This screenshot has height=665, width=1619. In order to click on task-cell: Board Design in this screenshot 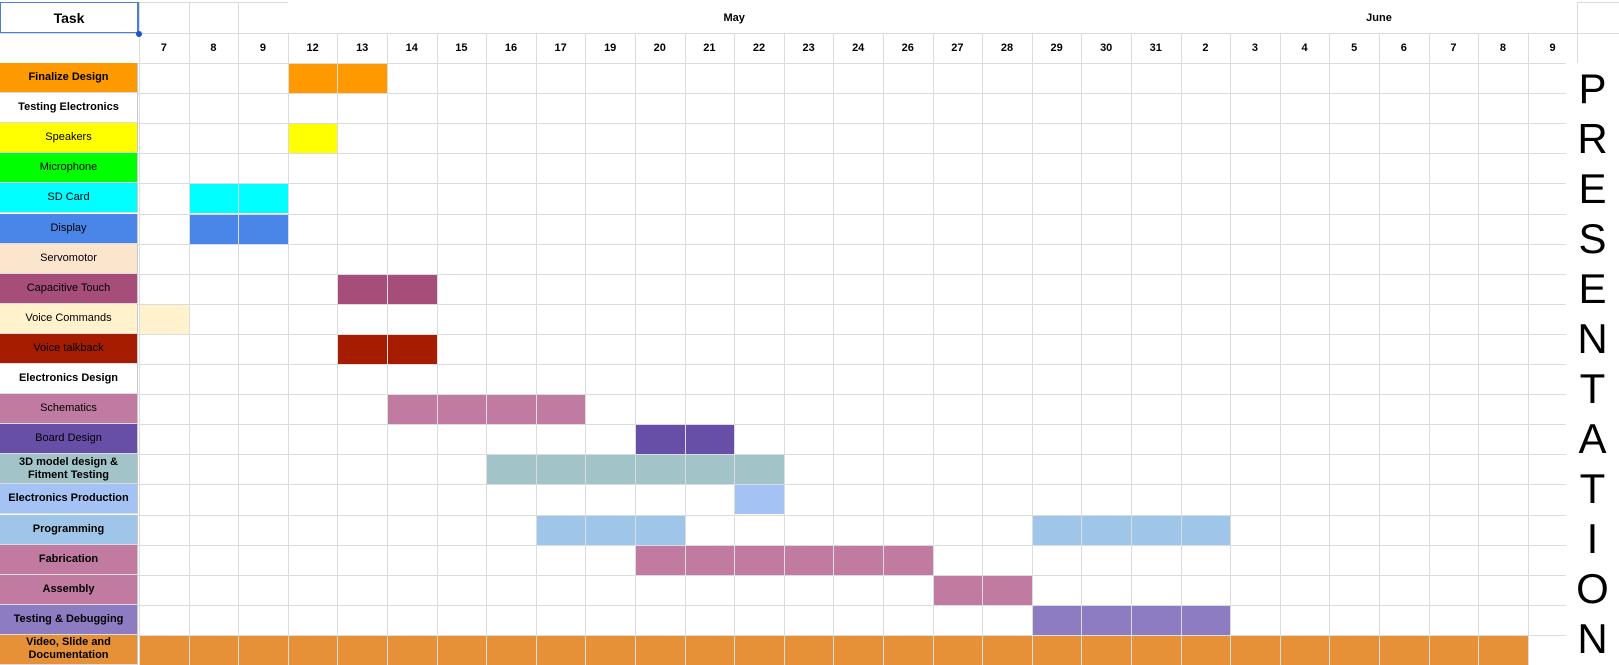, I will do `click(69, 439)`.